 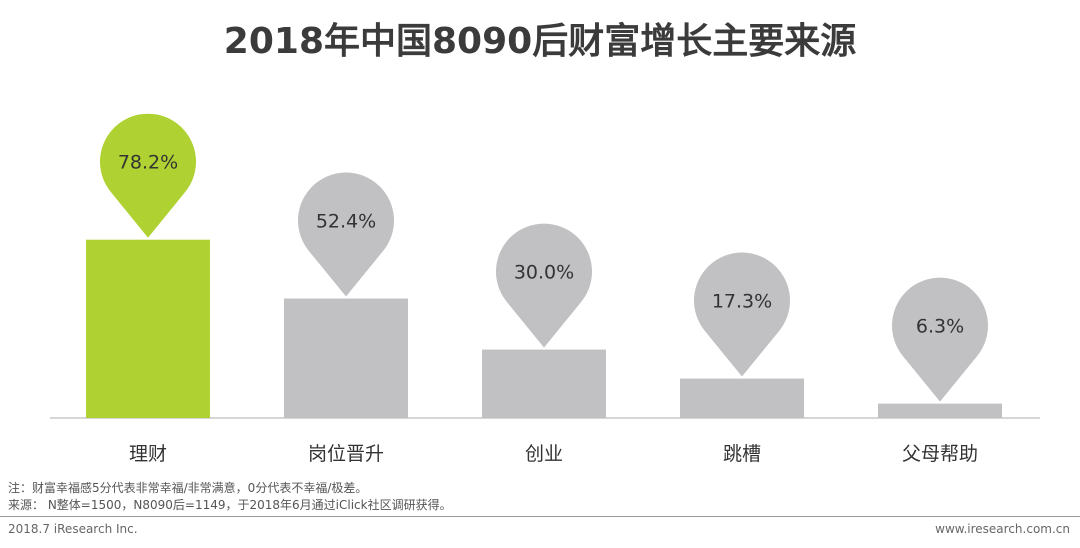 I want to click on data-label-5: 6.3%, so click(x=940, y=327).